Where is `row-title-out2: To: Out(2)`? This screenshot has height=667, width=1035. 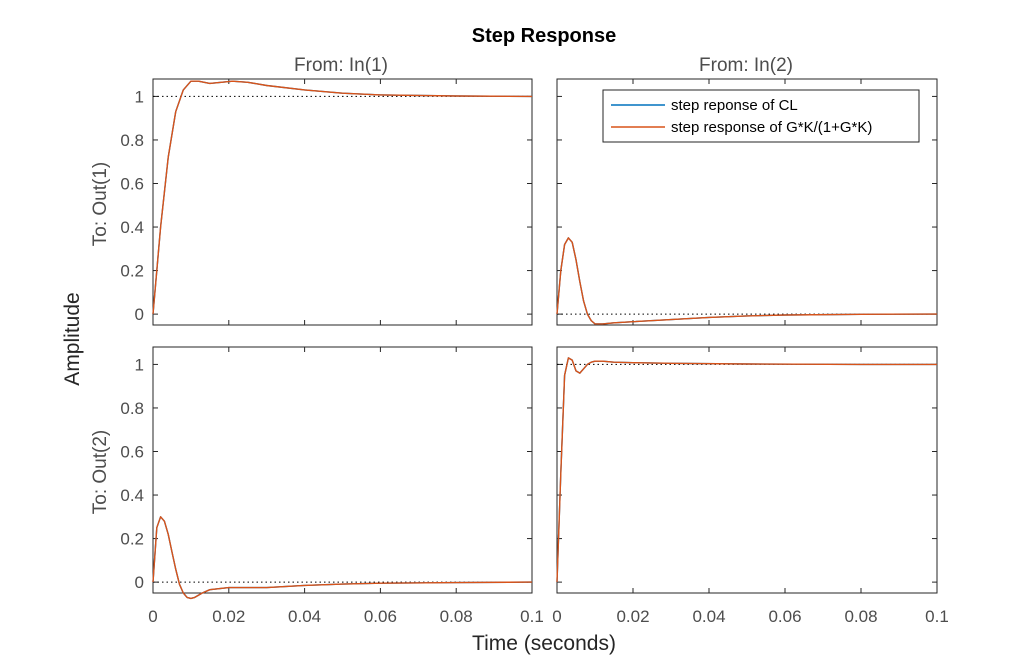 row-title-out2: To: Out(2) is located at coordinates (100, 472).